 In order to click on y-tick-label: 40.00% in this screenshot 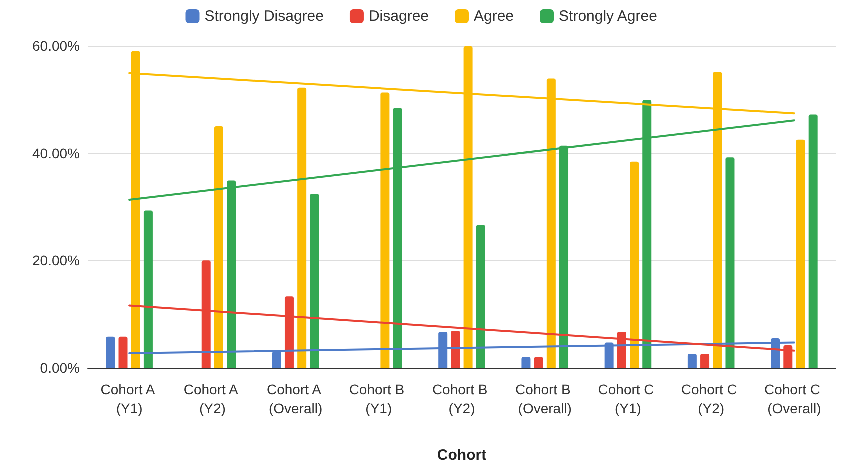, I will do `click(56, 153)`.